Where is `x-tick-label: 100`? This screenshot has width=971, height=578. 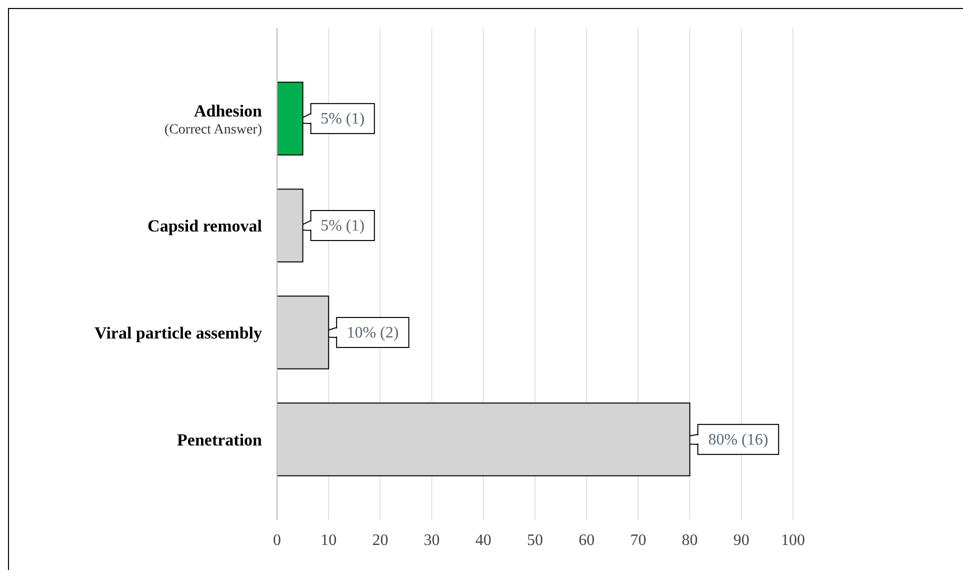
x-tick-label: 100 is located at coordinates (793, 540).